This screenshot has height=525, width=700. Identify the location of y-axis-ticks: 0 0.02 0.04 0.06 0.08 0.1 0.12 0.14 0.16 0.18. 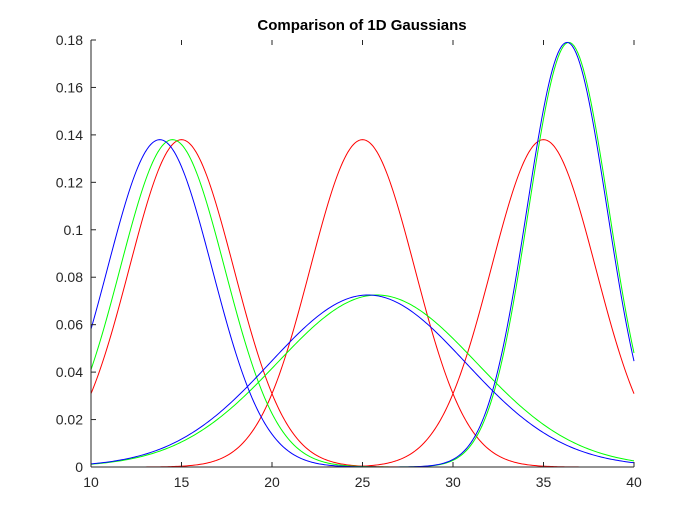
(76, 253).